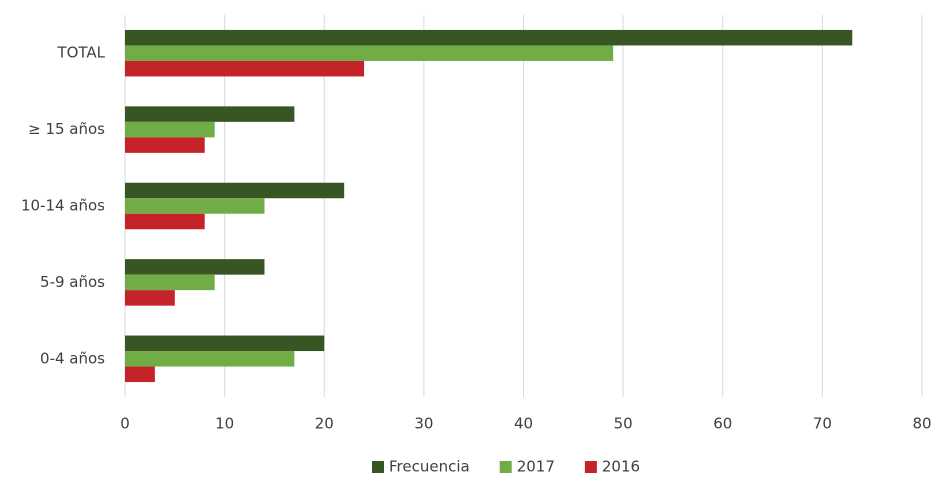 This screenshot has height=478, width=937. What do you see at coordinates (536, 467) in the screenshot?
I see `legend-label: 2017` at bounding box center [536, 467].